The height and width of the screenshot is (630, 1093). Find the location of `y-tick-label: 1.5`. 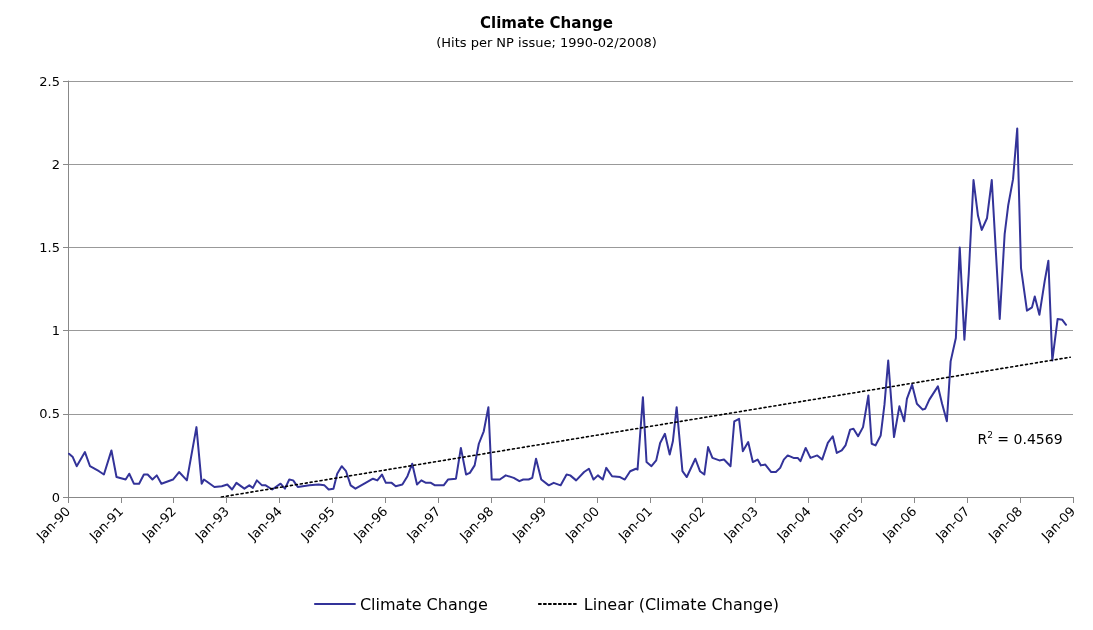

y-tick-label: 1.5 is located at coordinates (49, 247).